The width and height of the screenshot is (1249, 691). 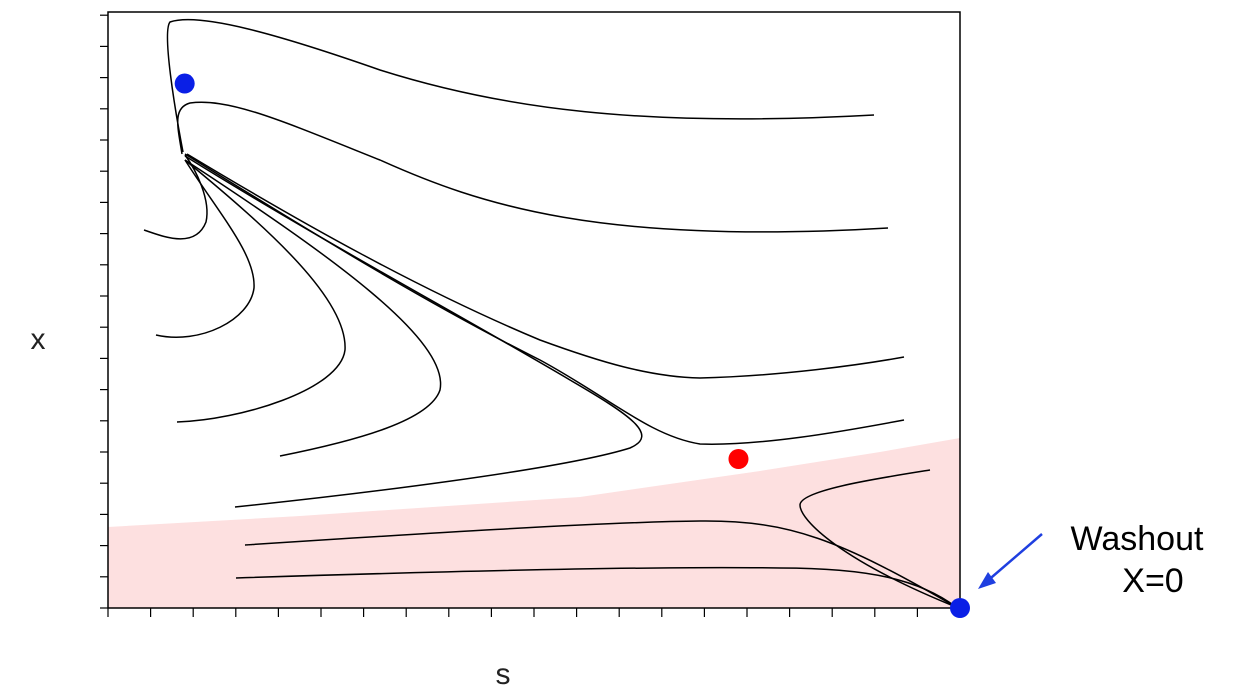 I want to click on x-axis-label: s, so click(x=503, y=674).